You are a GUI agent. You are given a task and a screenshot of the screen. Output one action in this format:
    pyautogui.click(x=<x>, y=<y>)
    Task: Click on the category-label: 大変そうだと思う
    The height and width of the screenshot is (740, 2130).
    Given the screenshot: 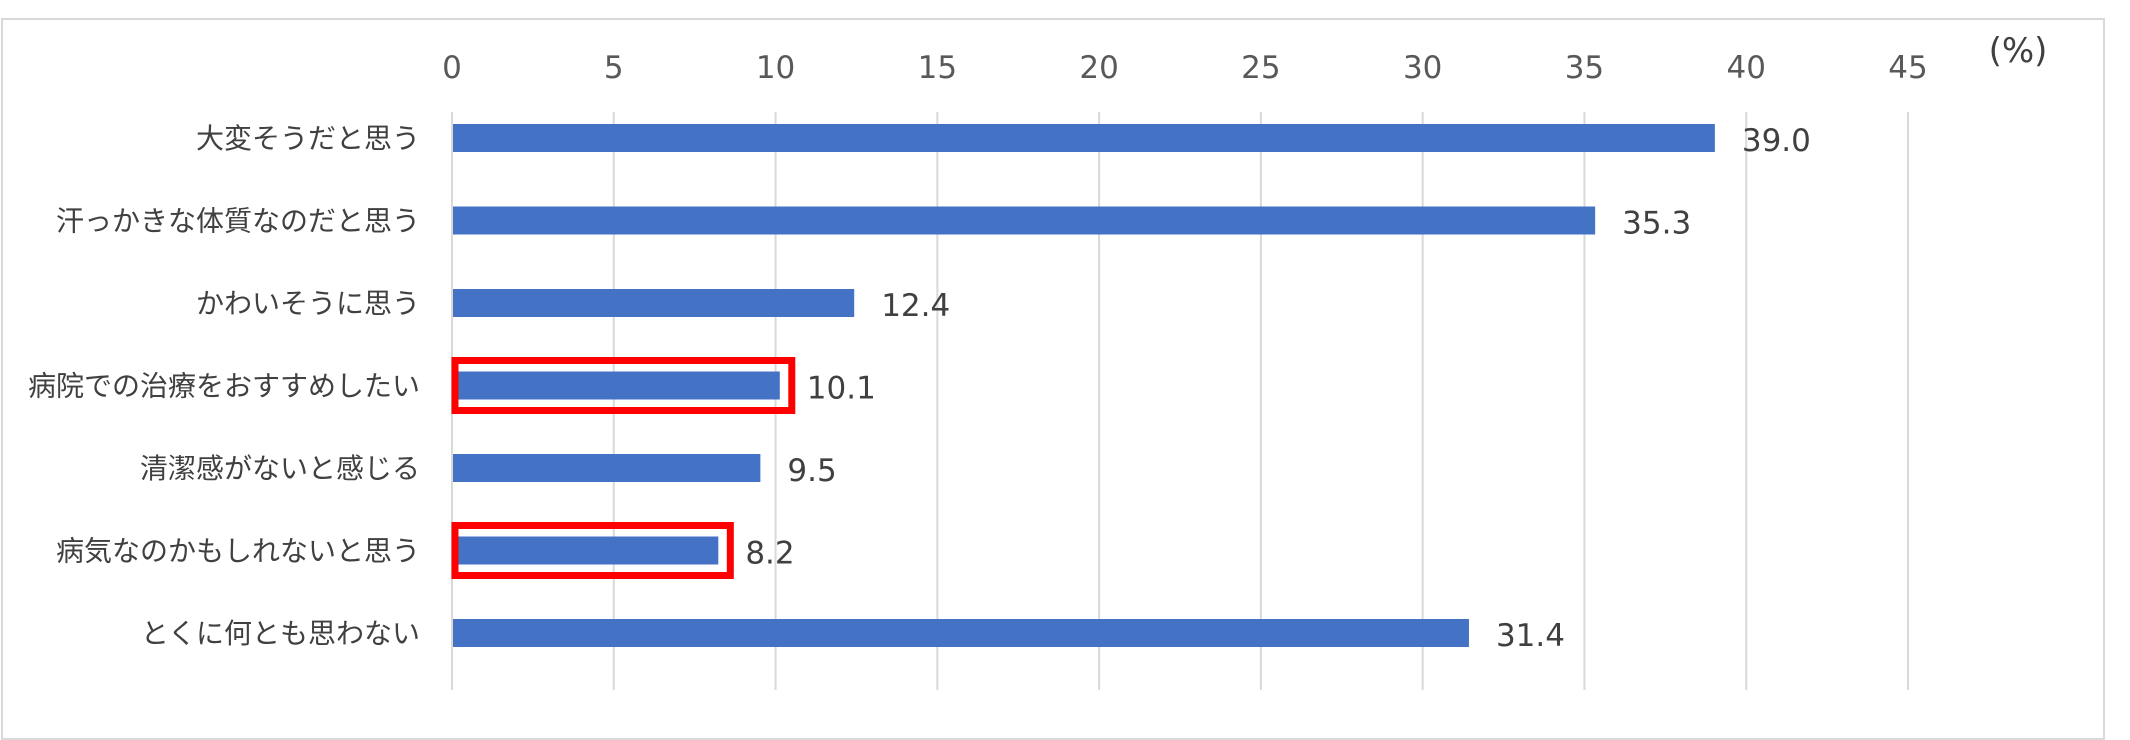 What is the action you would take?
    pyautogui.click(x=308, y=138)
    